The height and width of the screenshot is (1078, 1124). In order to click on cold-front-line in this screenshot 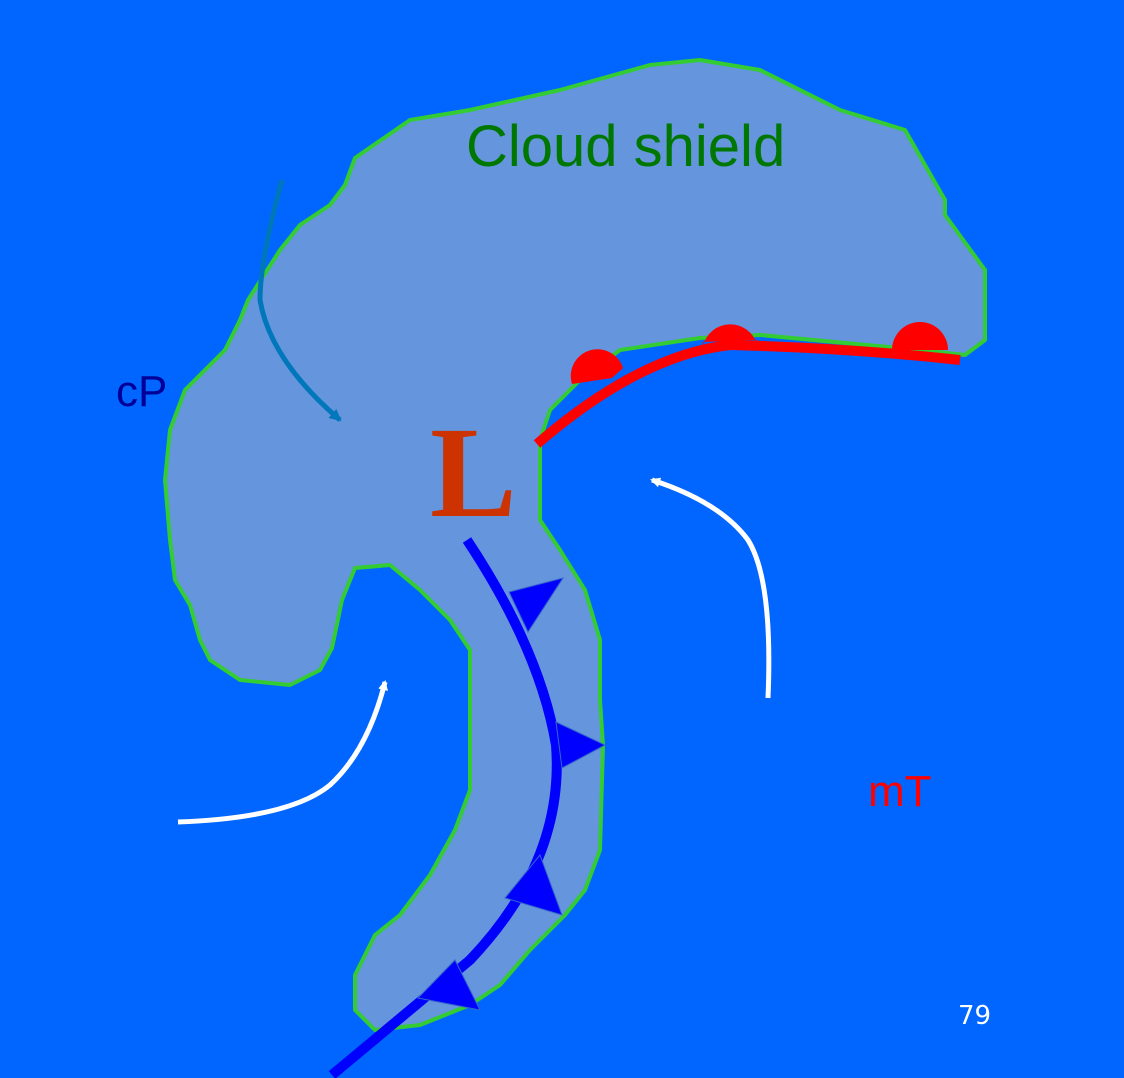, I will do `click(445, 807)`.